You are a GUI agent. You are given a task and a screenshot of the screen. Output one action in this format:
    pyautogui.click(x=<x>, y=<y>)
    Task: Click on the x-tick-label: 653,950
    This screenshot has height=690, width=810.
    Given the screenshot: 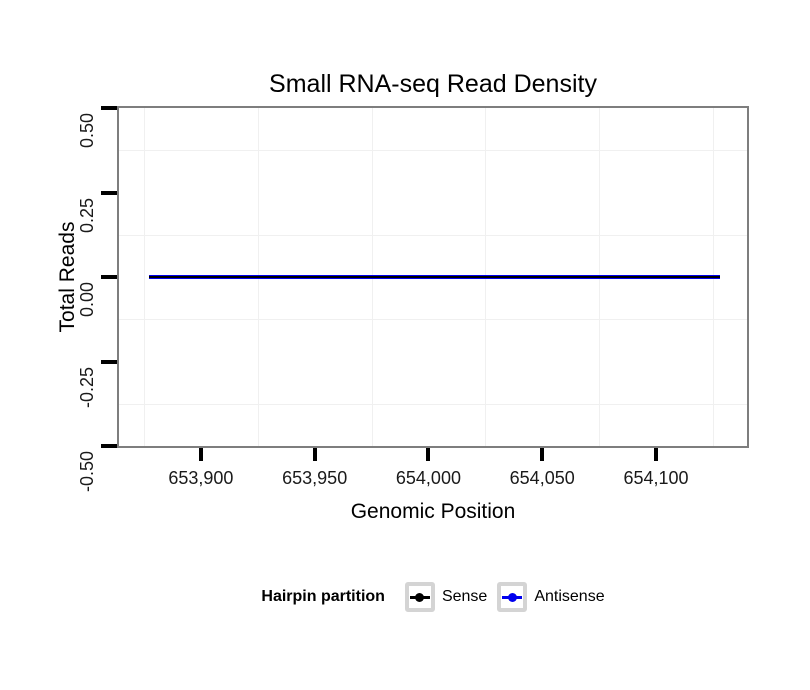 What is the action you would take?
    pyautogui.click(x=315, y=478)
    